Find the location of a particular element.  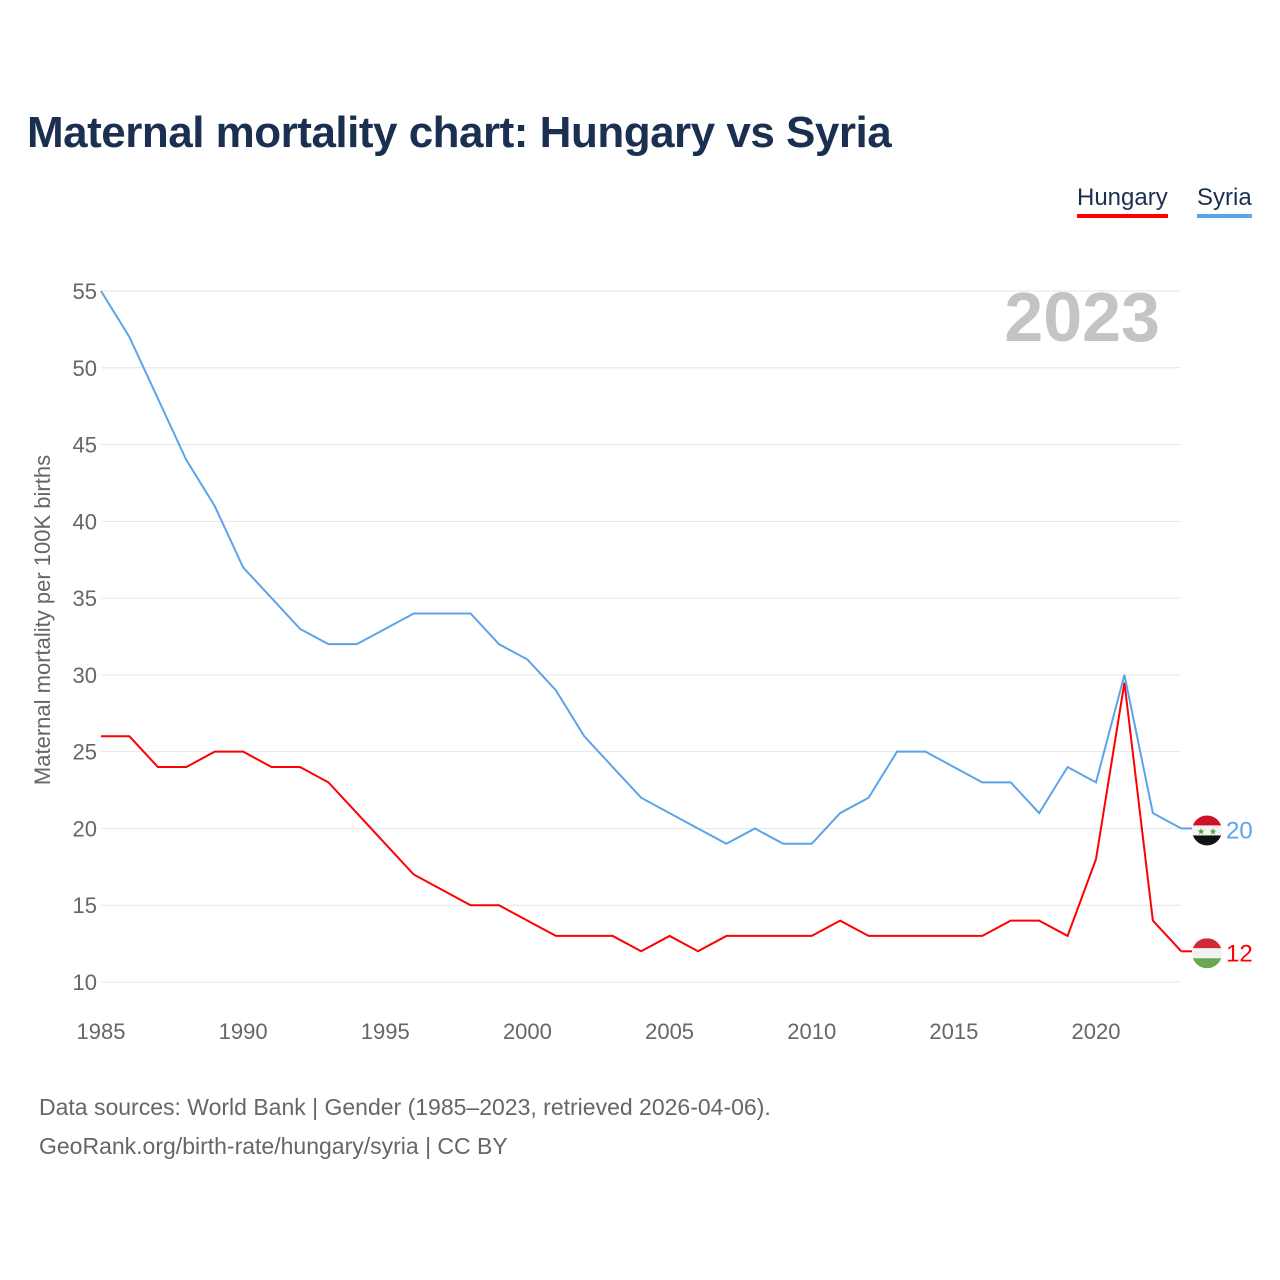

y-tick-label: 10 is located at coordinates (85, 982).